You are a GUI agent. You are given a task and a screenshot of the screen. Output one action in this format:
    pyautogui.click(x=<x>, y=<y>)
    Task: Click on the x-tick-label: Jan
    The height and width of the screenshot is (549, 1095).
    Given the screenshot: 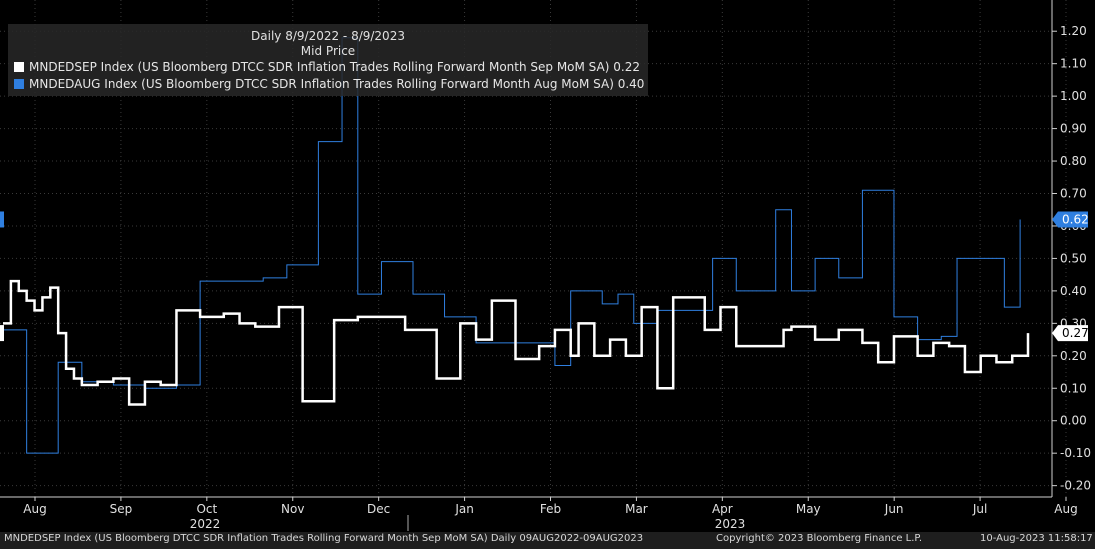 What is the action you would take?
    pyautogui.click(x=464, y=509)
    